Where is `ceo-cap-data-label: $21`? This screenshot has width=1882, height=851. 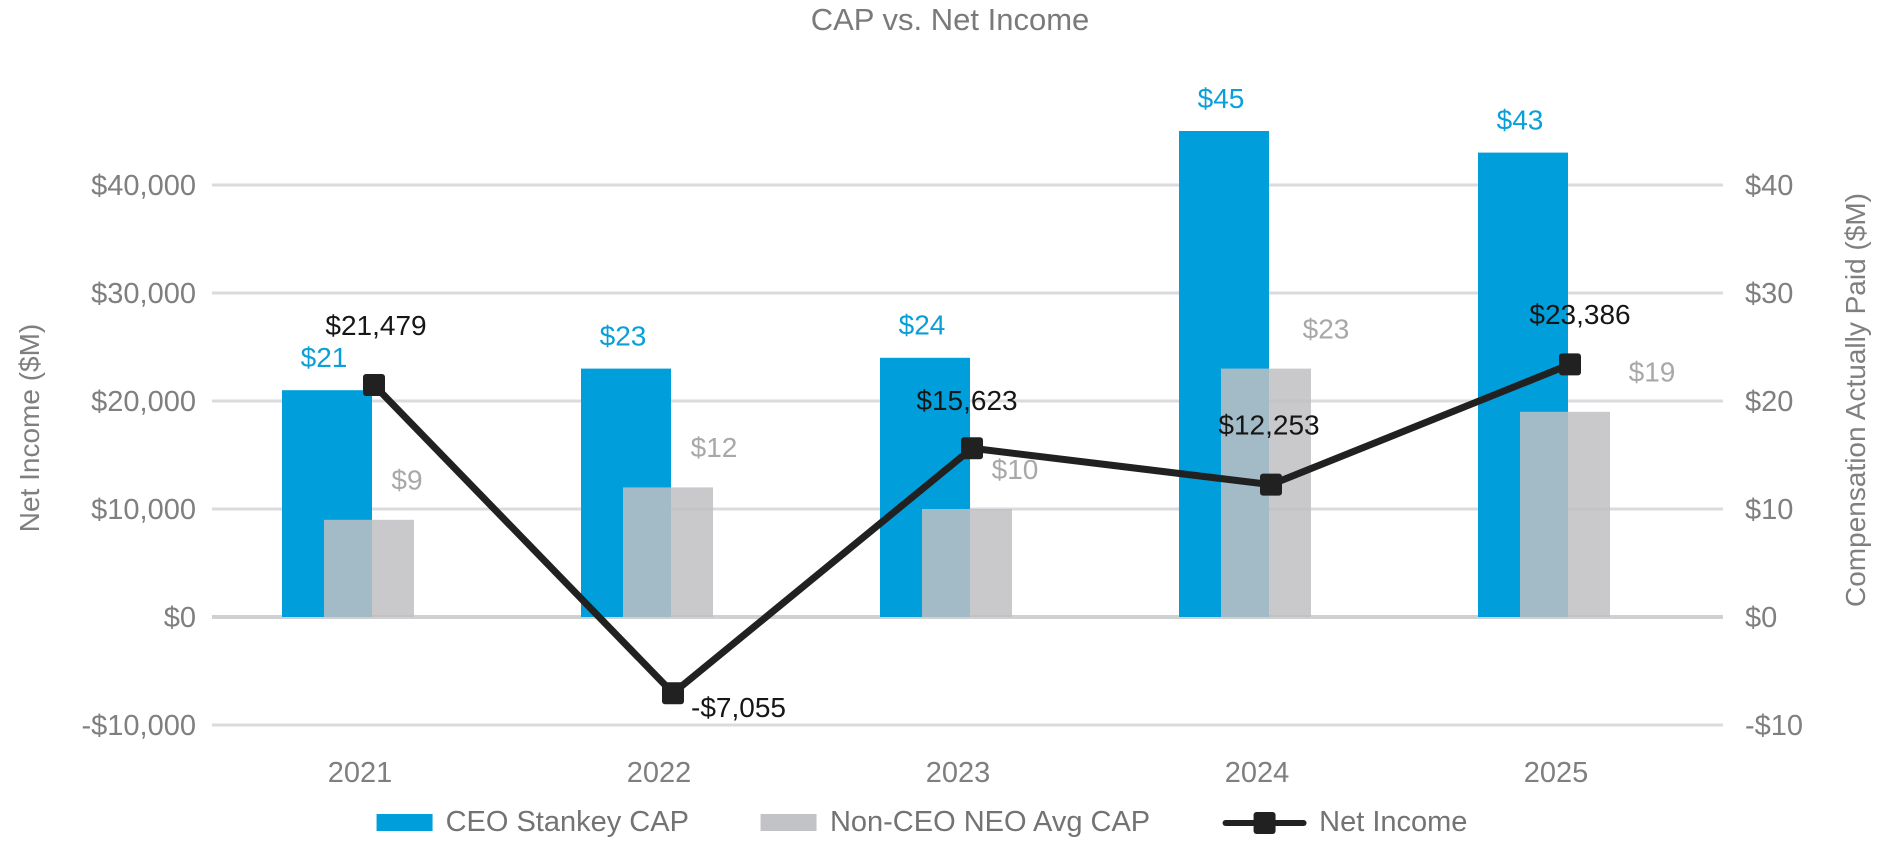
ceo-cap-data-label: $21 is located at coordinates (324, 357).